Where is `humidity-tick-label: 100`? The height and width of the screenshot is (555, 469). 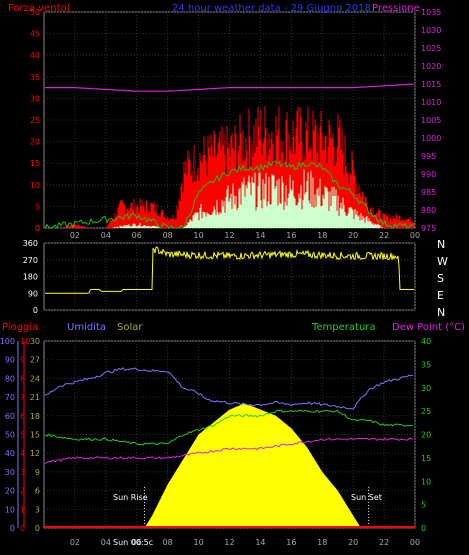
humidity-tick-label: 100 is located at coordinates (7, 341).